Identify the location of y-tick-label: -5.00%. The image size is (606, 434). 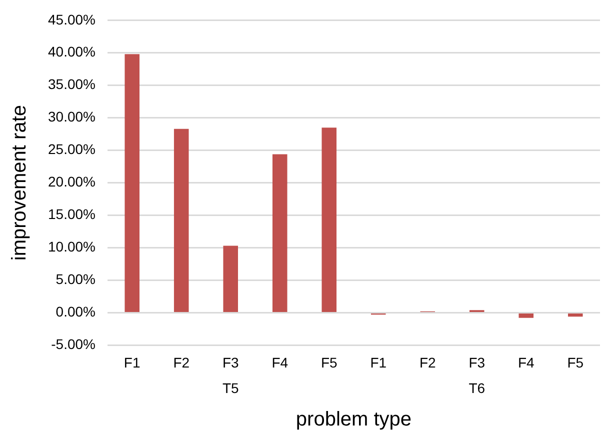
(73, 344).